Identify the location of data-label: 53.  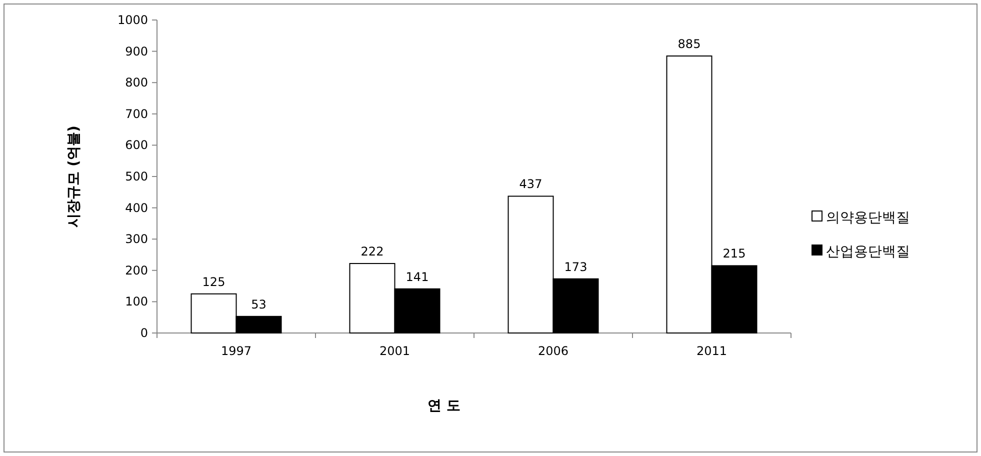
(258, 304).